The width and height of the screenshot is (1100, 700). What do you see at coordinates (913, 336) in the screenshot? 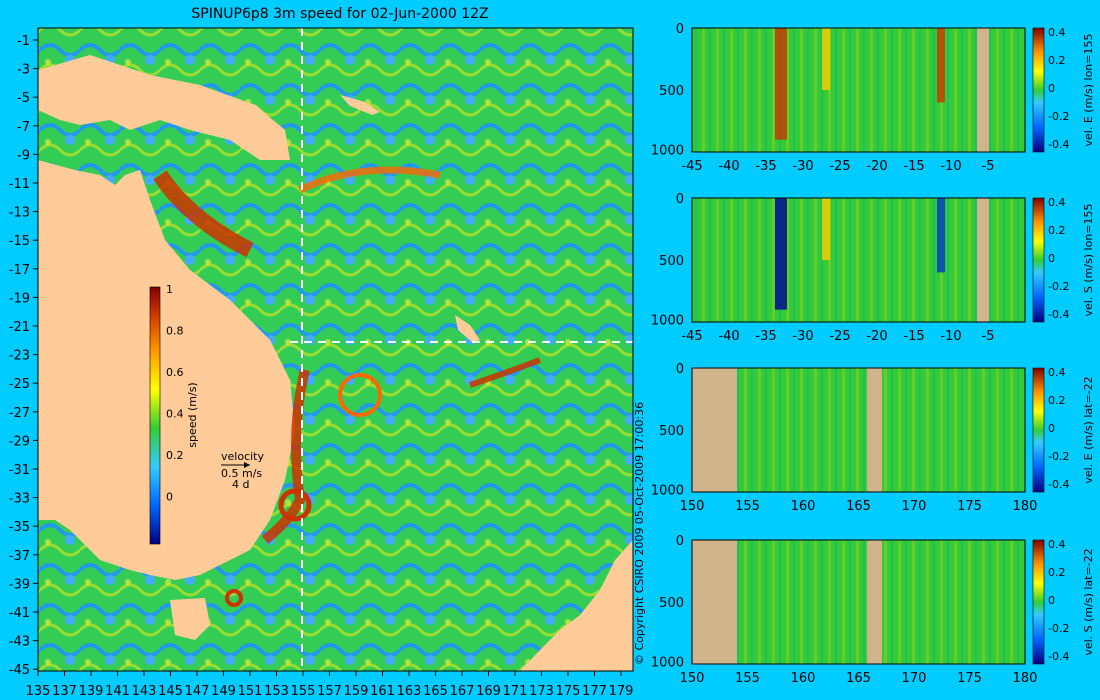
I see `section-x-tick: -15` at bounding box center [913, 336].